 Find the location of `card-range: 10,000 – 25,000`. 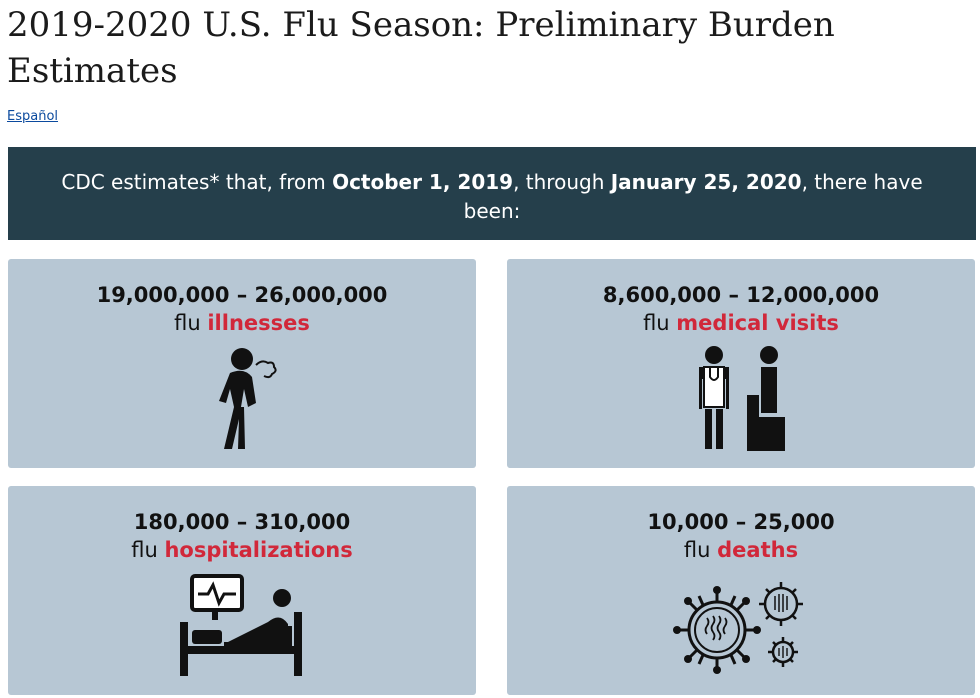

card-range: 10,000 – 25,000 is located at coordinates (741, 522).